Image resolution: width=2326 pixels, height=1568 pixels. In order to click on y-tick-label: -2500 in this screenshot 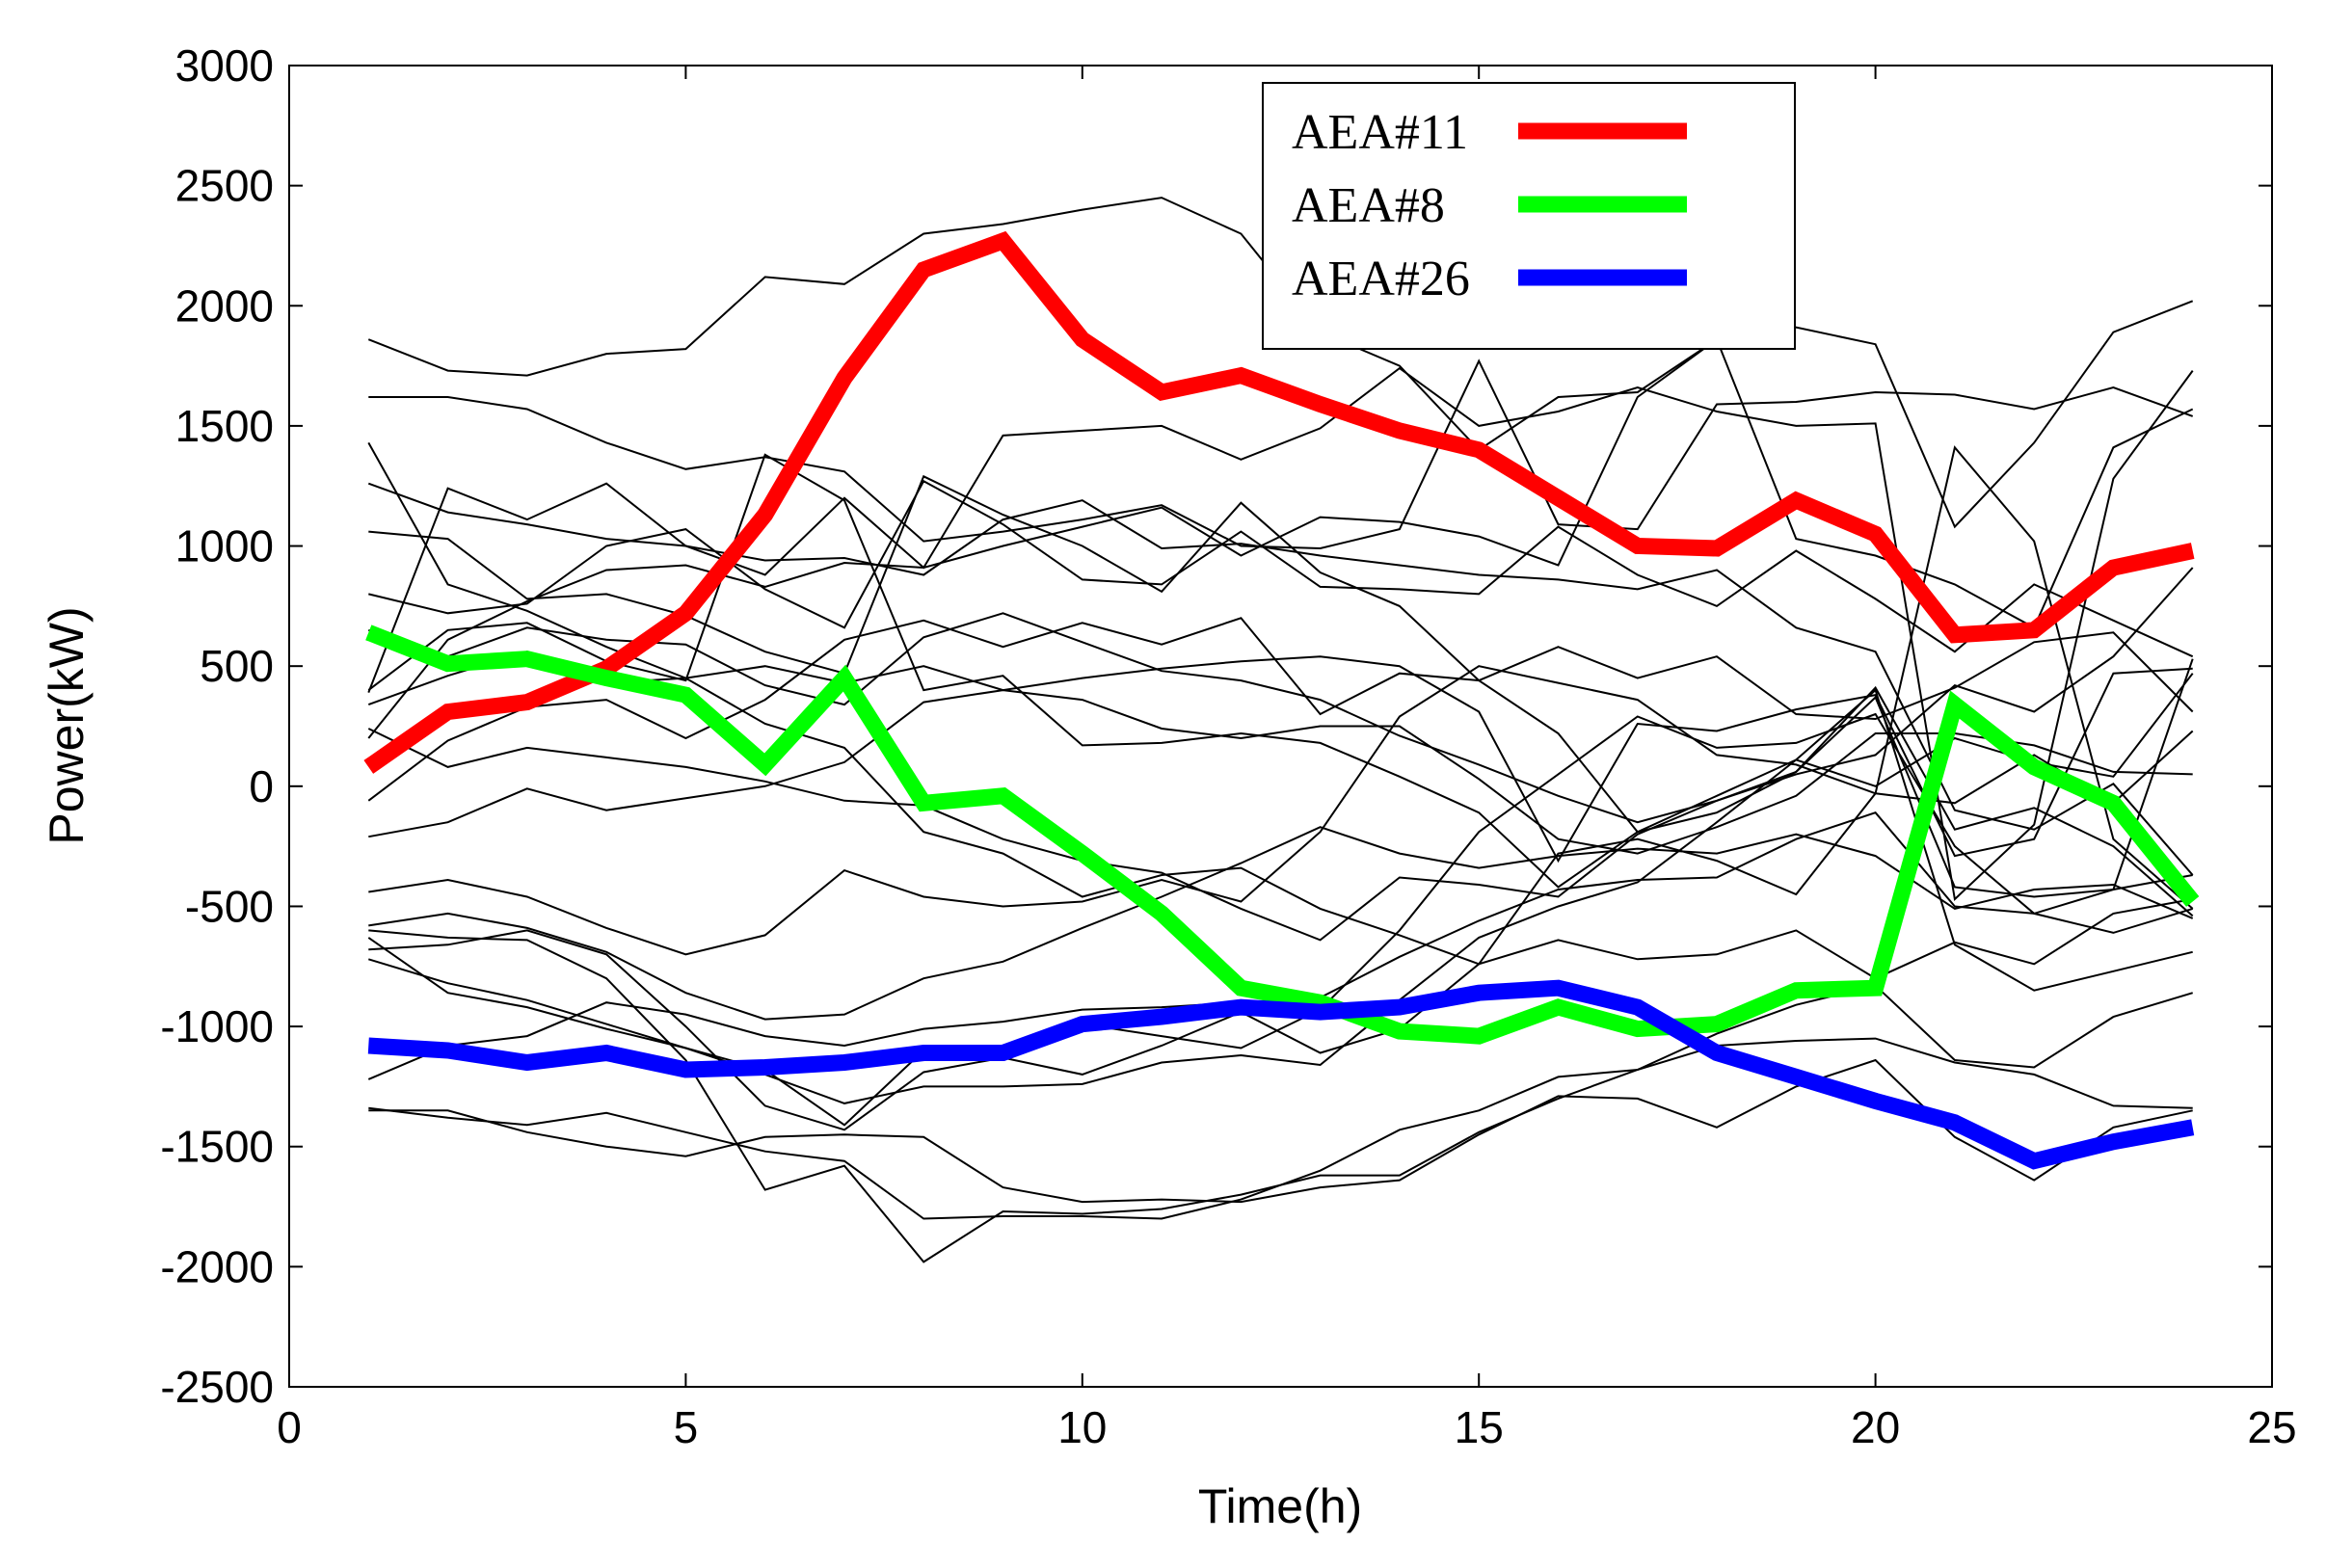, I will do `click(217, 1387)`.